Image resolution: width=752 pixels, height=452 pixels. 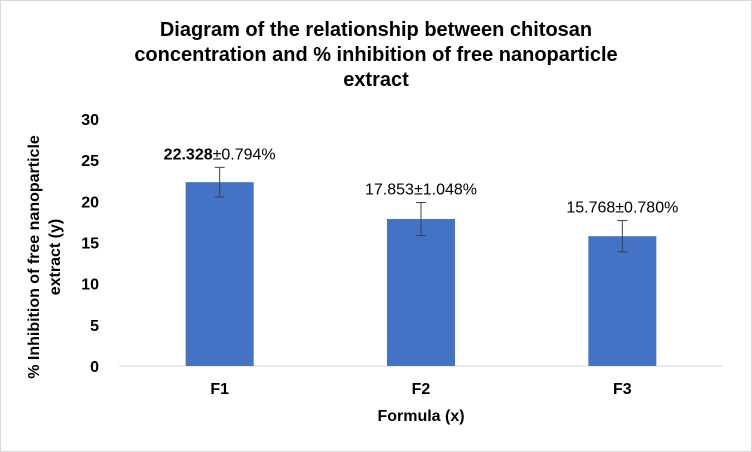 I want to click on data-label-f2: 17.853±1.048%, so click(x=421, y=190).